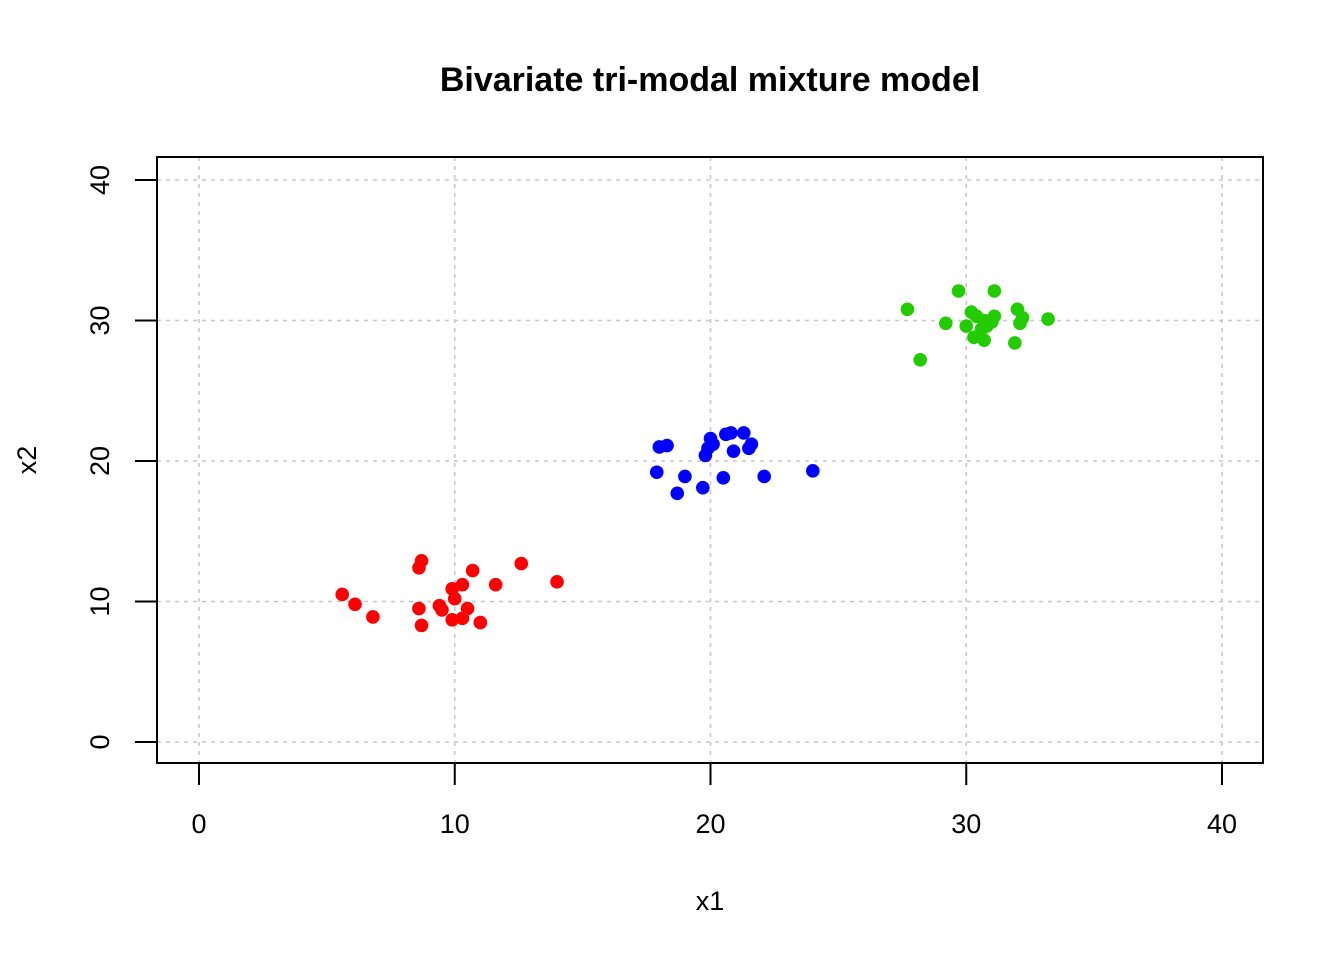 The image size is (1344, 960). What do you see at coordinates (198, 824) in the screenshot?
I see `x-tick-label: 0` at bounding box center [198, 824].